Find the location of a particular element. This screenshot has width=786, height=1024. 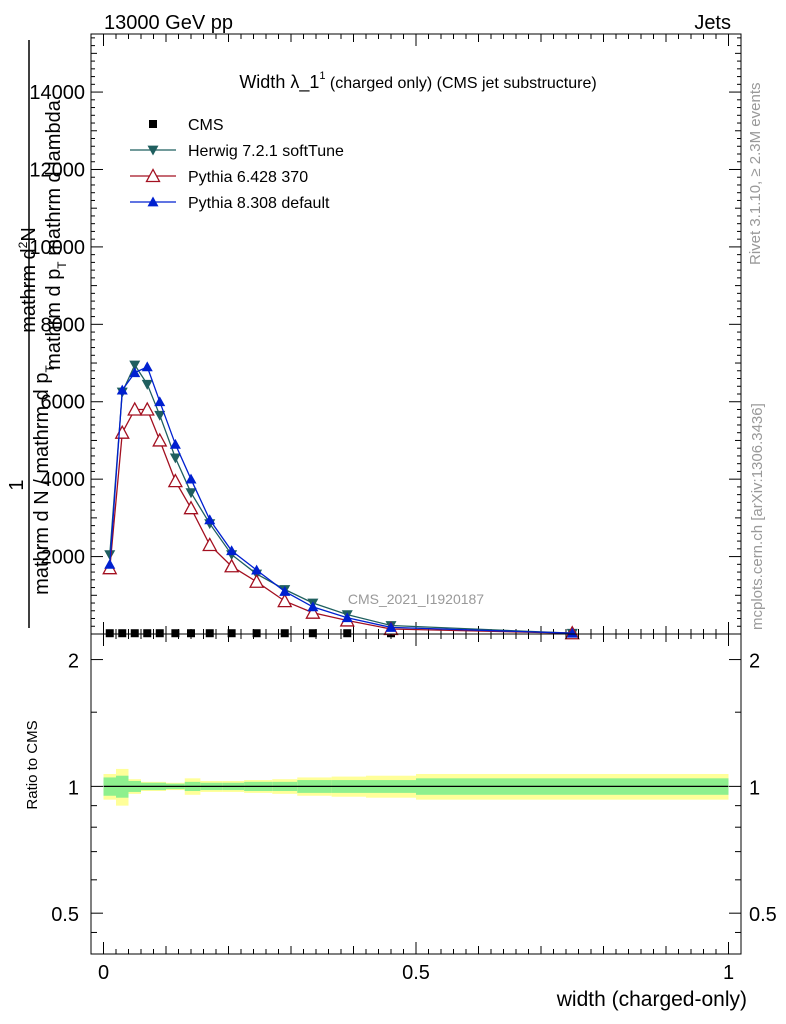

y-tick-label: 14000 is located at coordinates (57, 93).